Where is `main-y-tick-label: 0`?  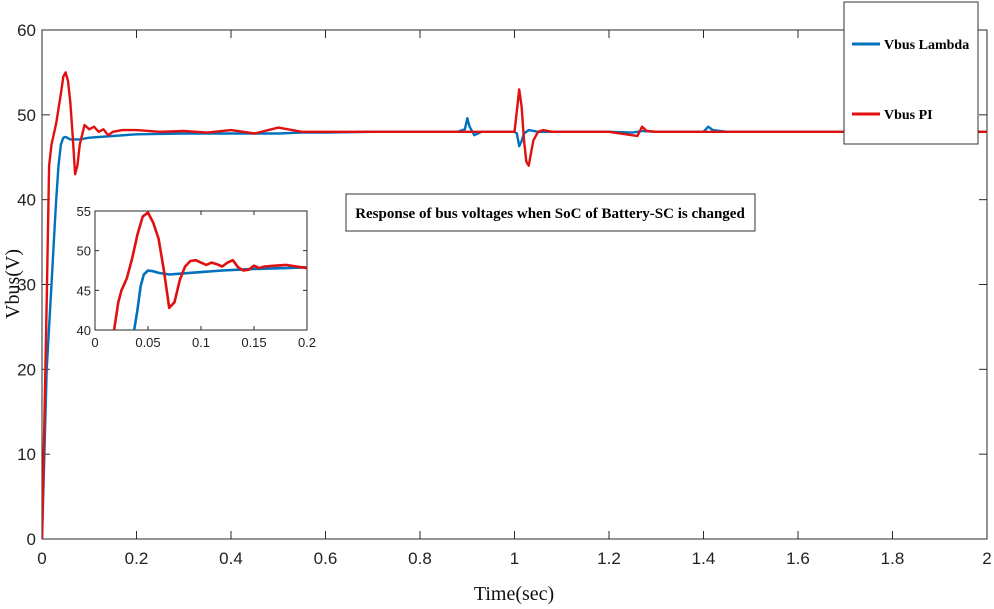 main-y-tick-label: 0 is located at coordinates (31, 539).